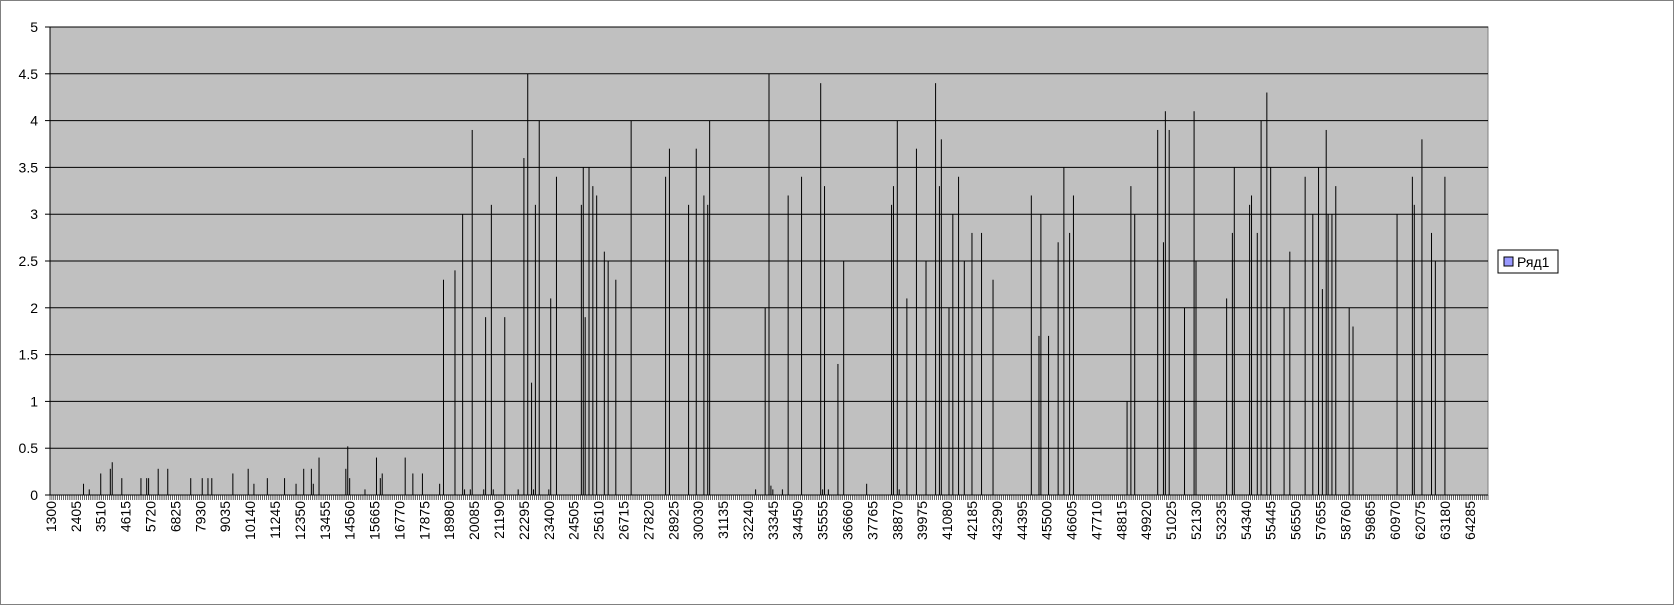 The height and width of the screenshot is (605, 1674). What do you see at coordinates (225, 516) in the screenshot?
I see `x-tick-label: 9035` at bounding box center [225, 516].